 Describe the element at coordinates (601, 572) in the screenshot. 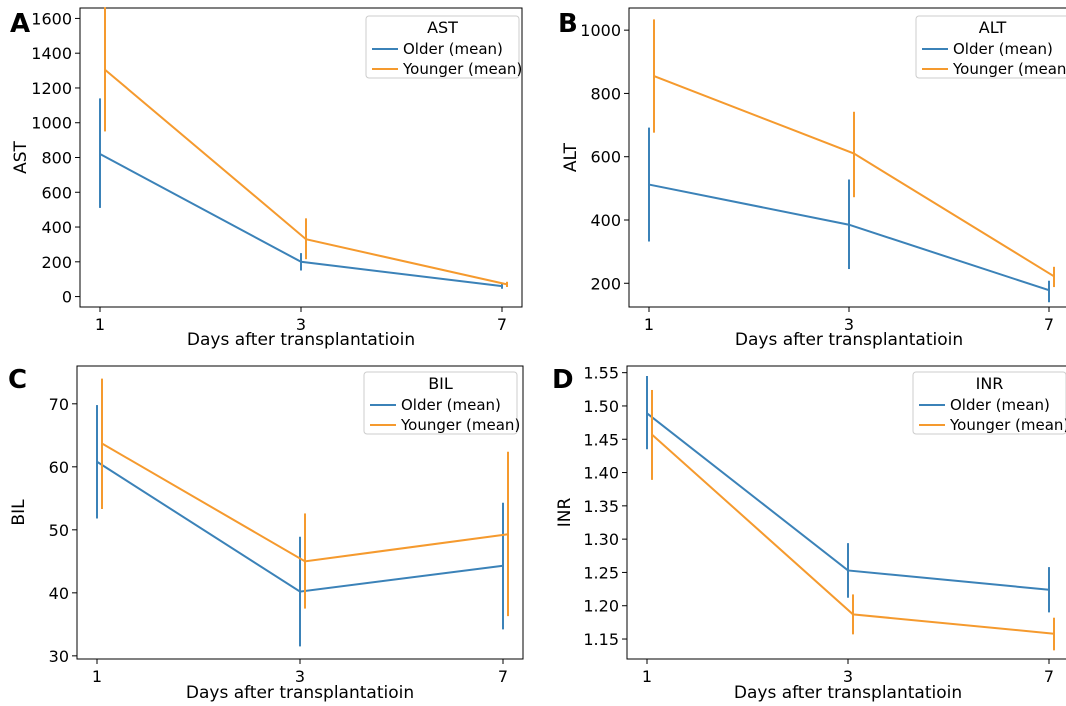

I see `y-tick-label: 1.25` at that location.